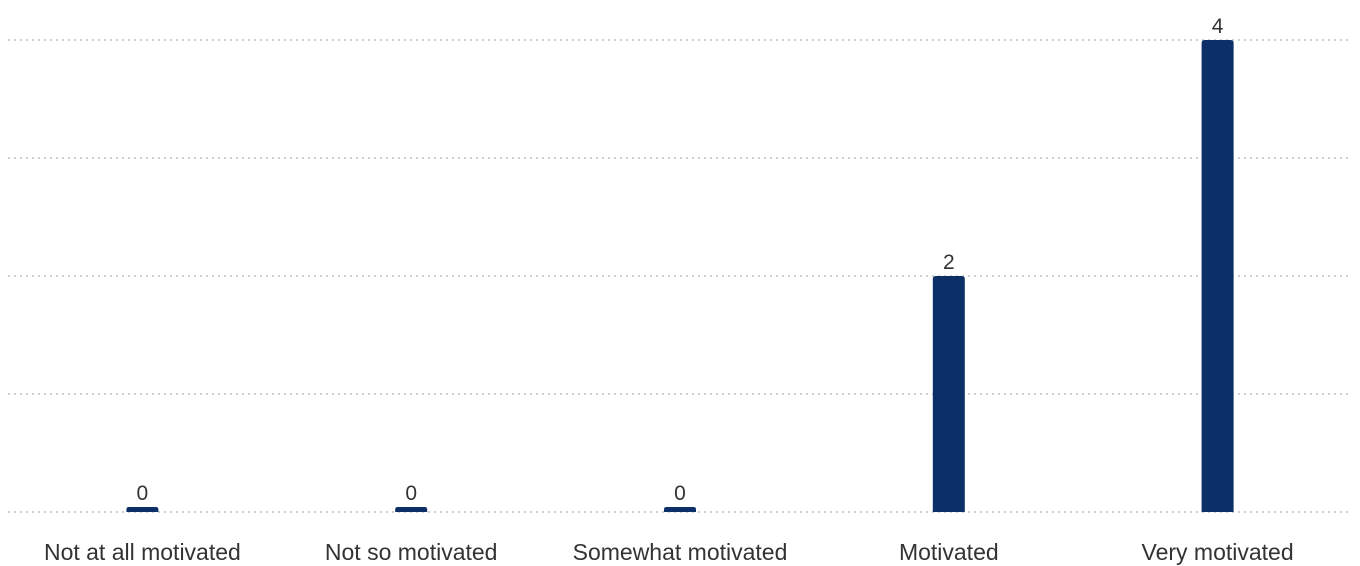  What do you see at coordinates (1218, 26) in the screenshot?
I see `bar-value-label: 4` at bounding box center [1218, 26].